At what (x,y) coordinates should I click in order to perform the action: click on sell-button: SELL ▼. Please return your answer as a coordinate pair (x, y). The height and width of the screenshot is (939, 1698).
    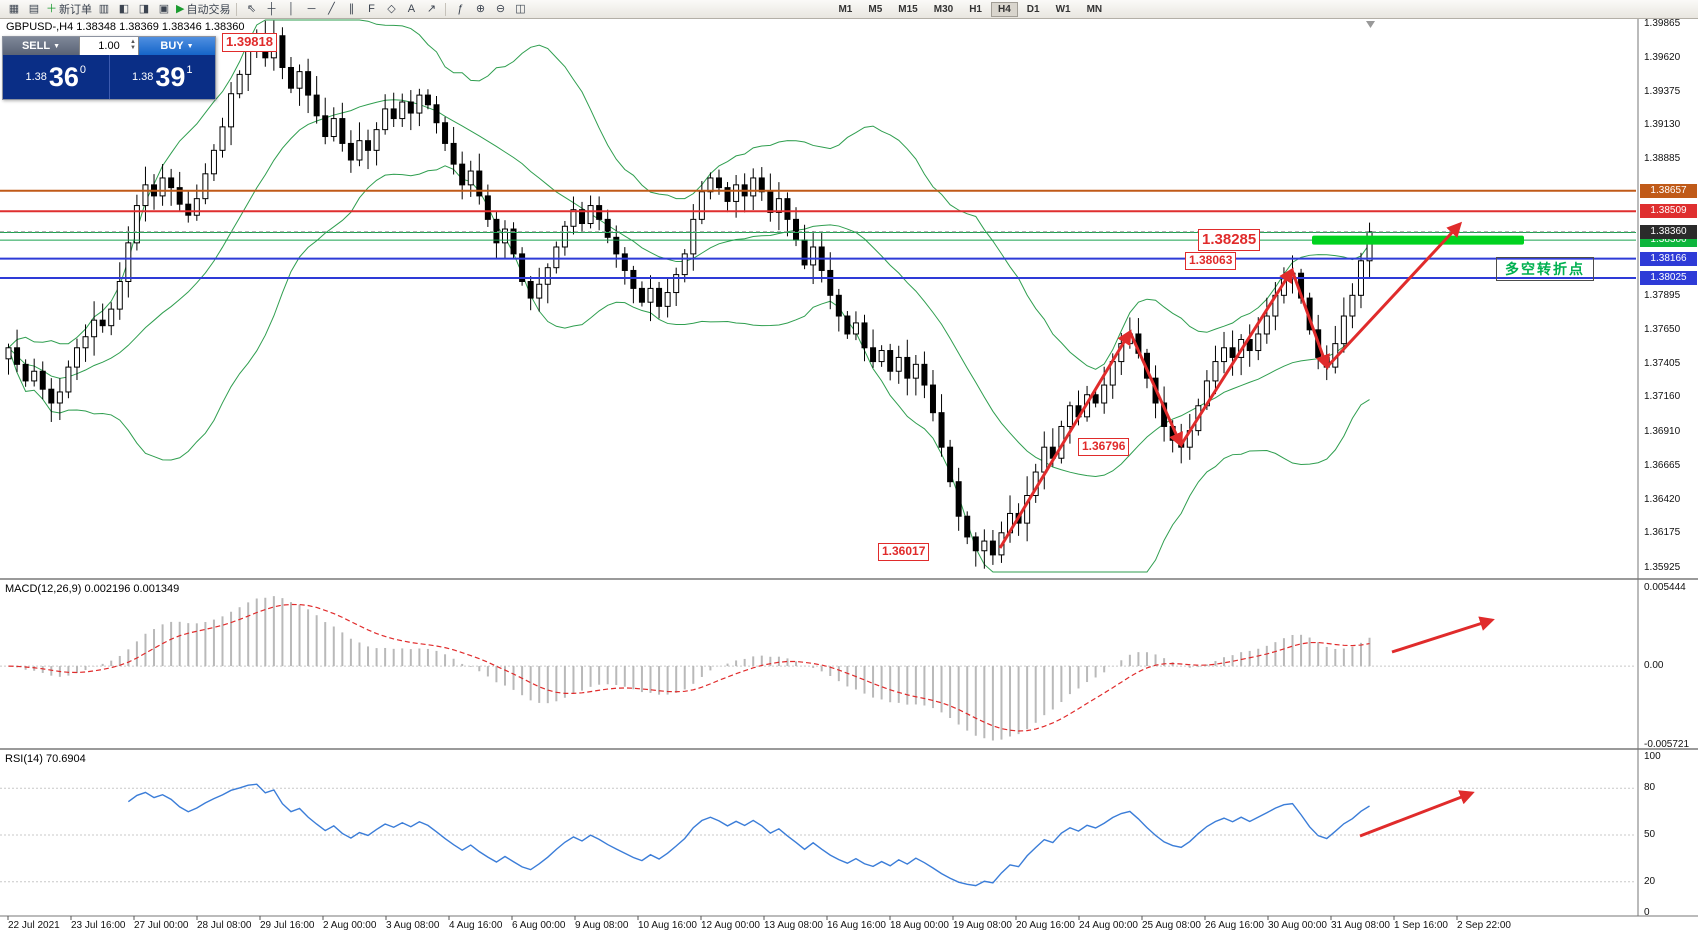
    Looking at the image, I should click on (41, 46).